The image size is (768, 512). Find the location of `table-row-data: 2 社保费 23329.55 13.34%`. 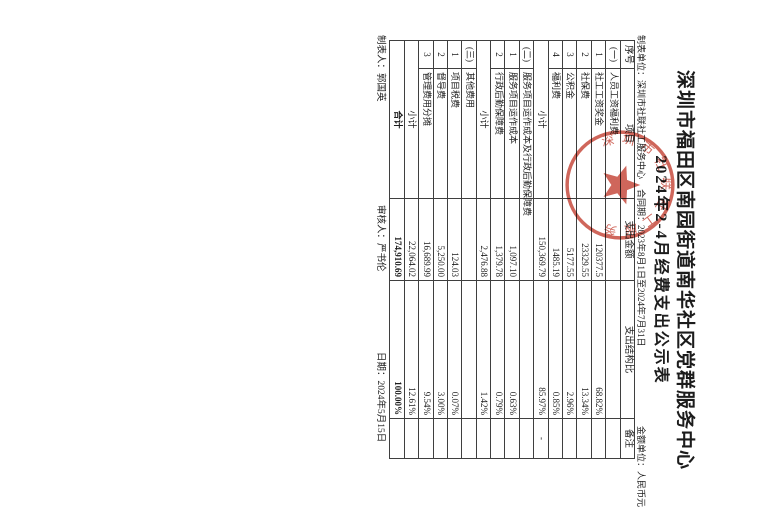

table-row-data: 2 社保费 23329.55 13.34% is located at coordinates (584, 249).